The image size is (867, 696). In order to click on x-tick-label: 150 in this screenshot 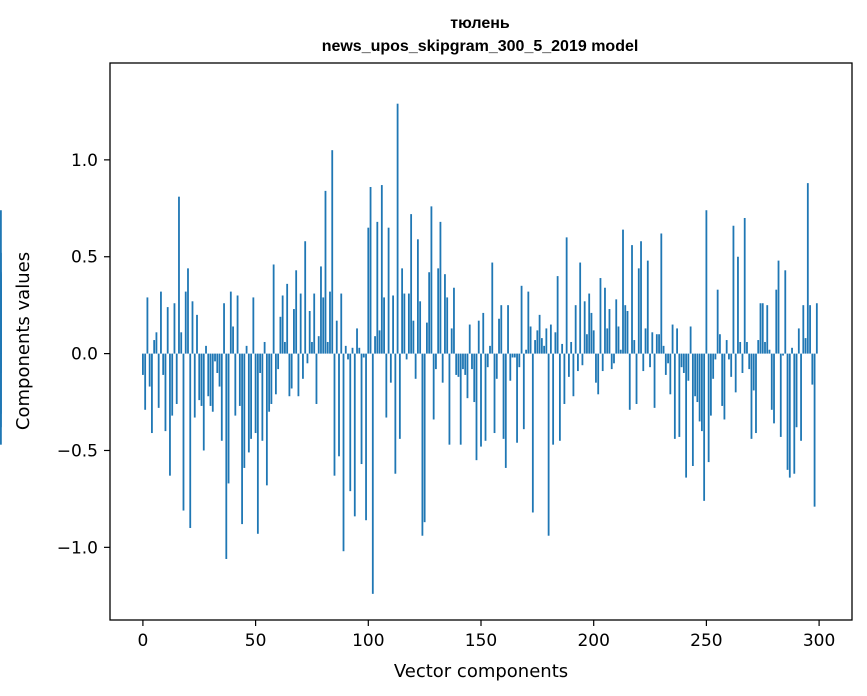, I will do `click(481, 641)`.